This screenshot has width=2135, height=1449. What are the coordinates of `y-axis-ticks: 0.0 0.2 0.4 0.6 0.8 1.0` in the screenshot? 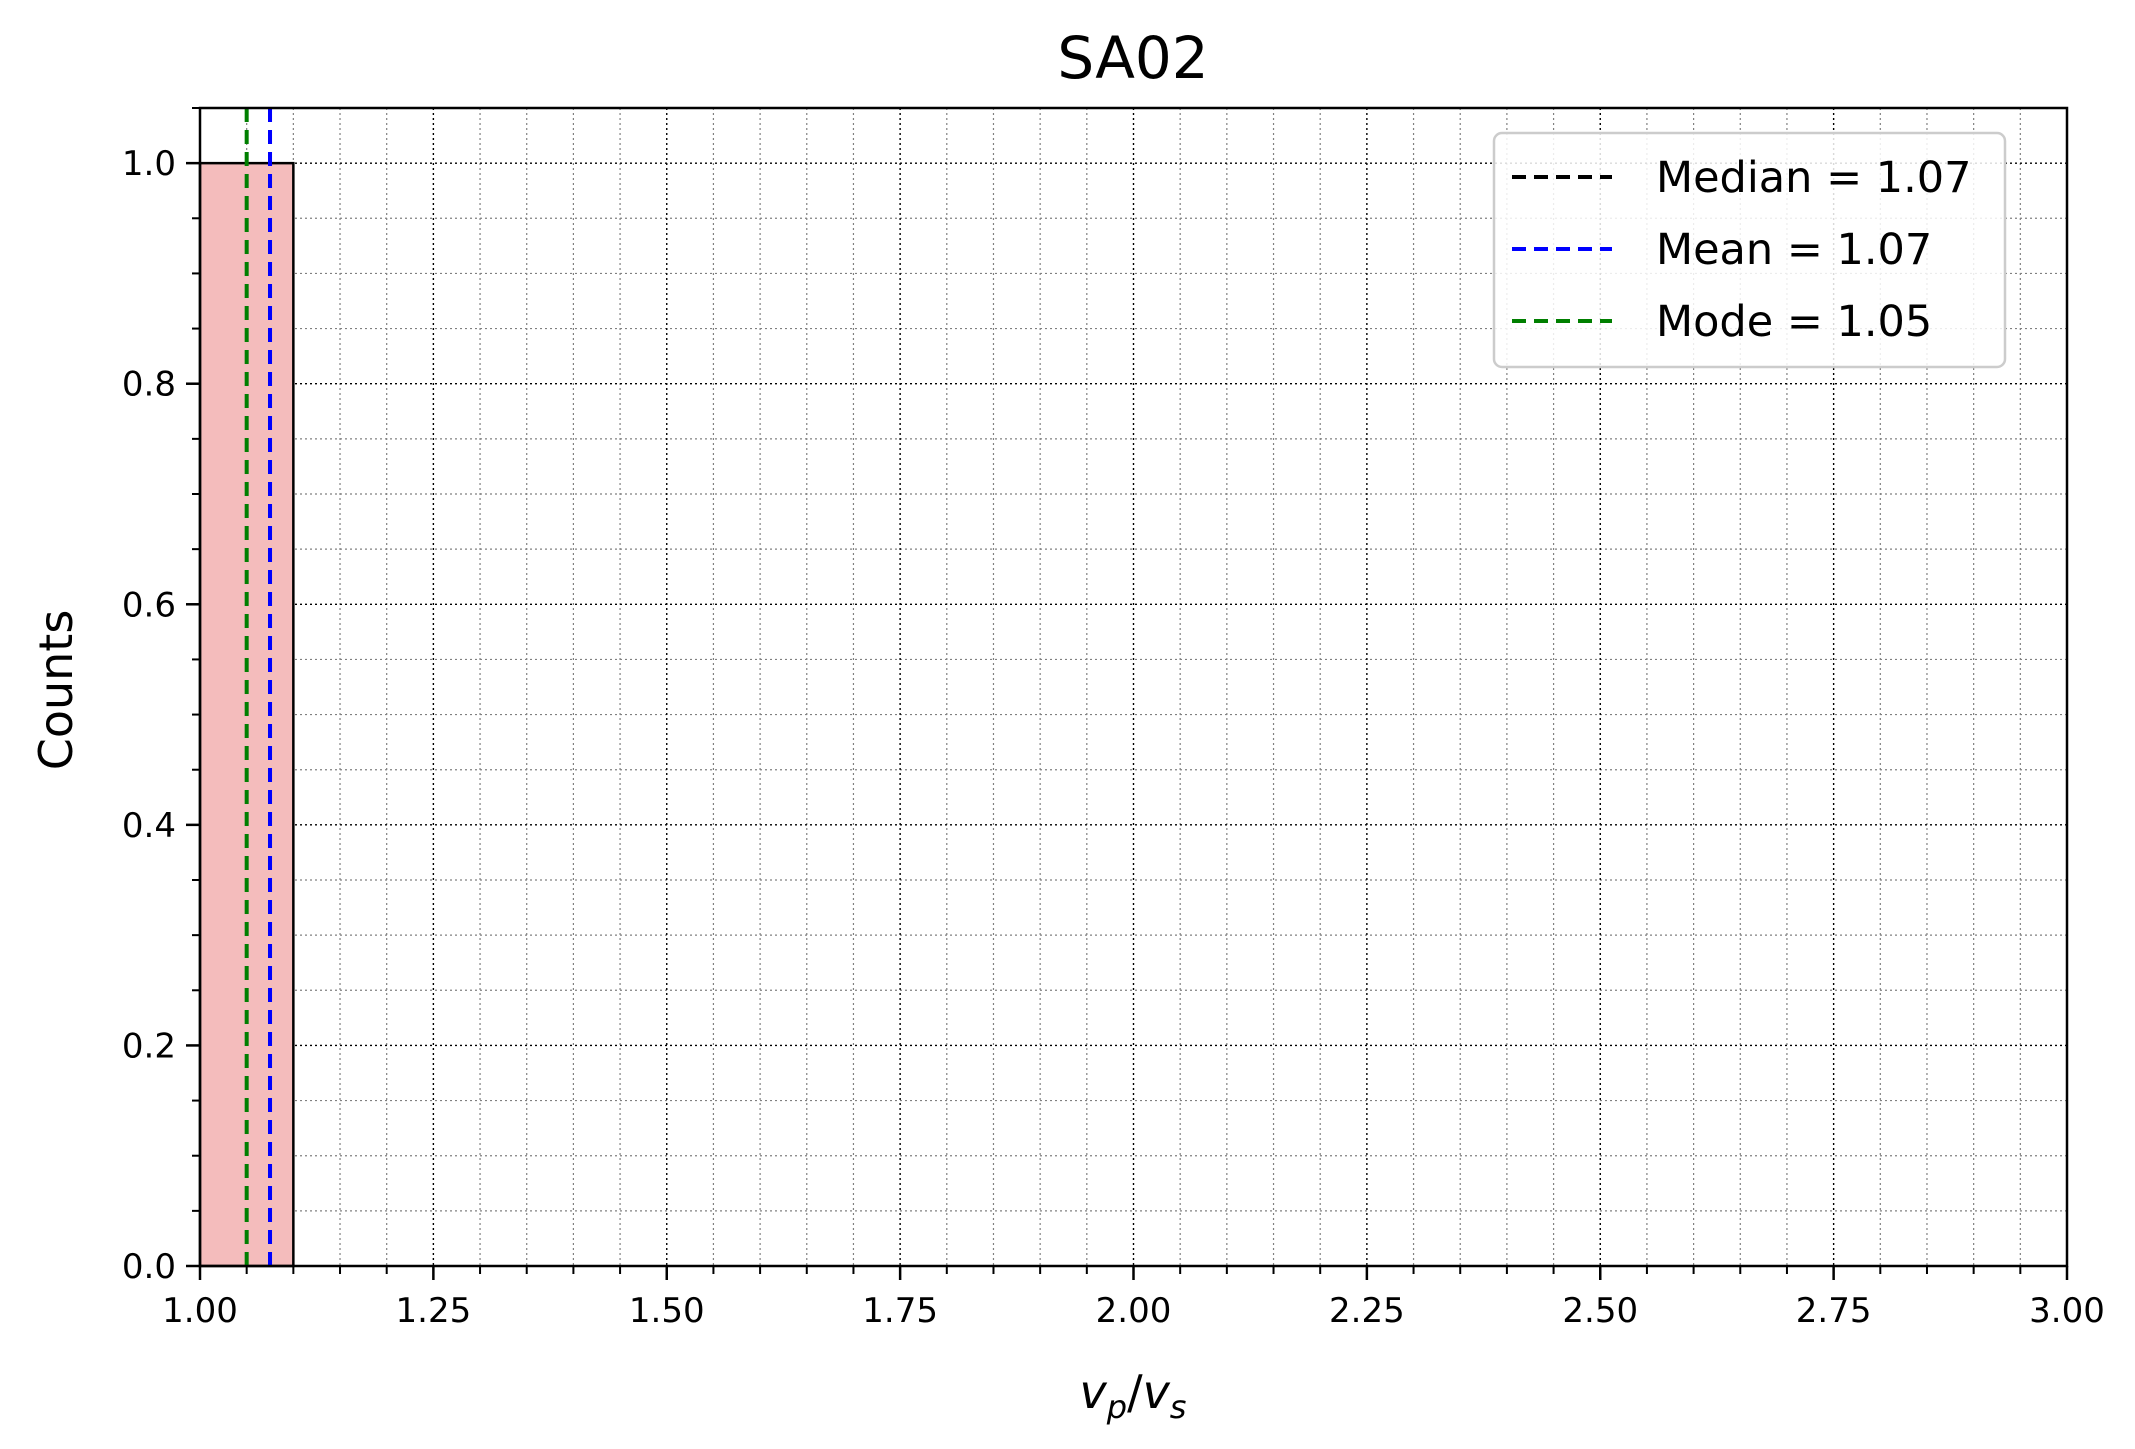 It's located at (161, 697).